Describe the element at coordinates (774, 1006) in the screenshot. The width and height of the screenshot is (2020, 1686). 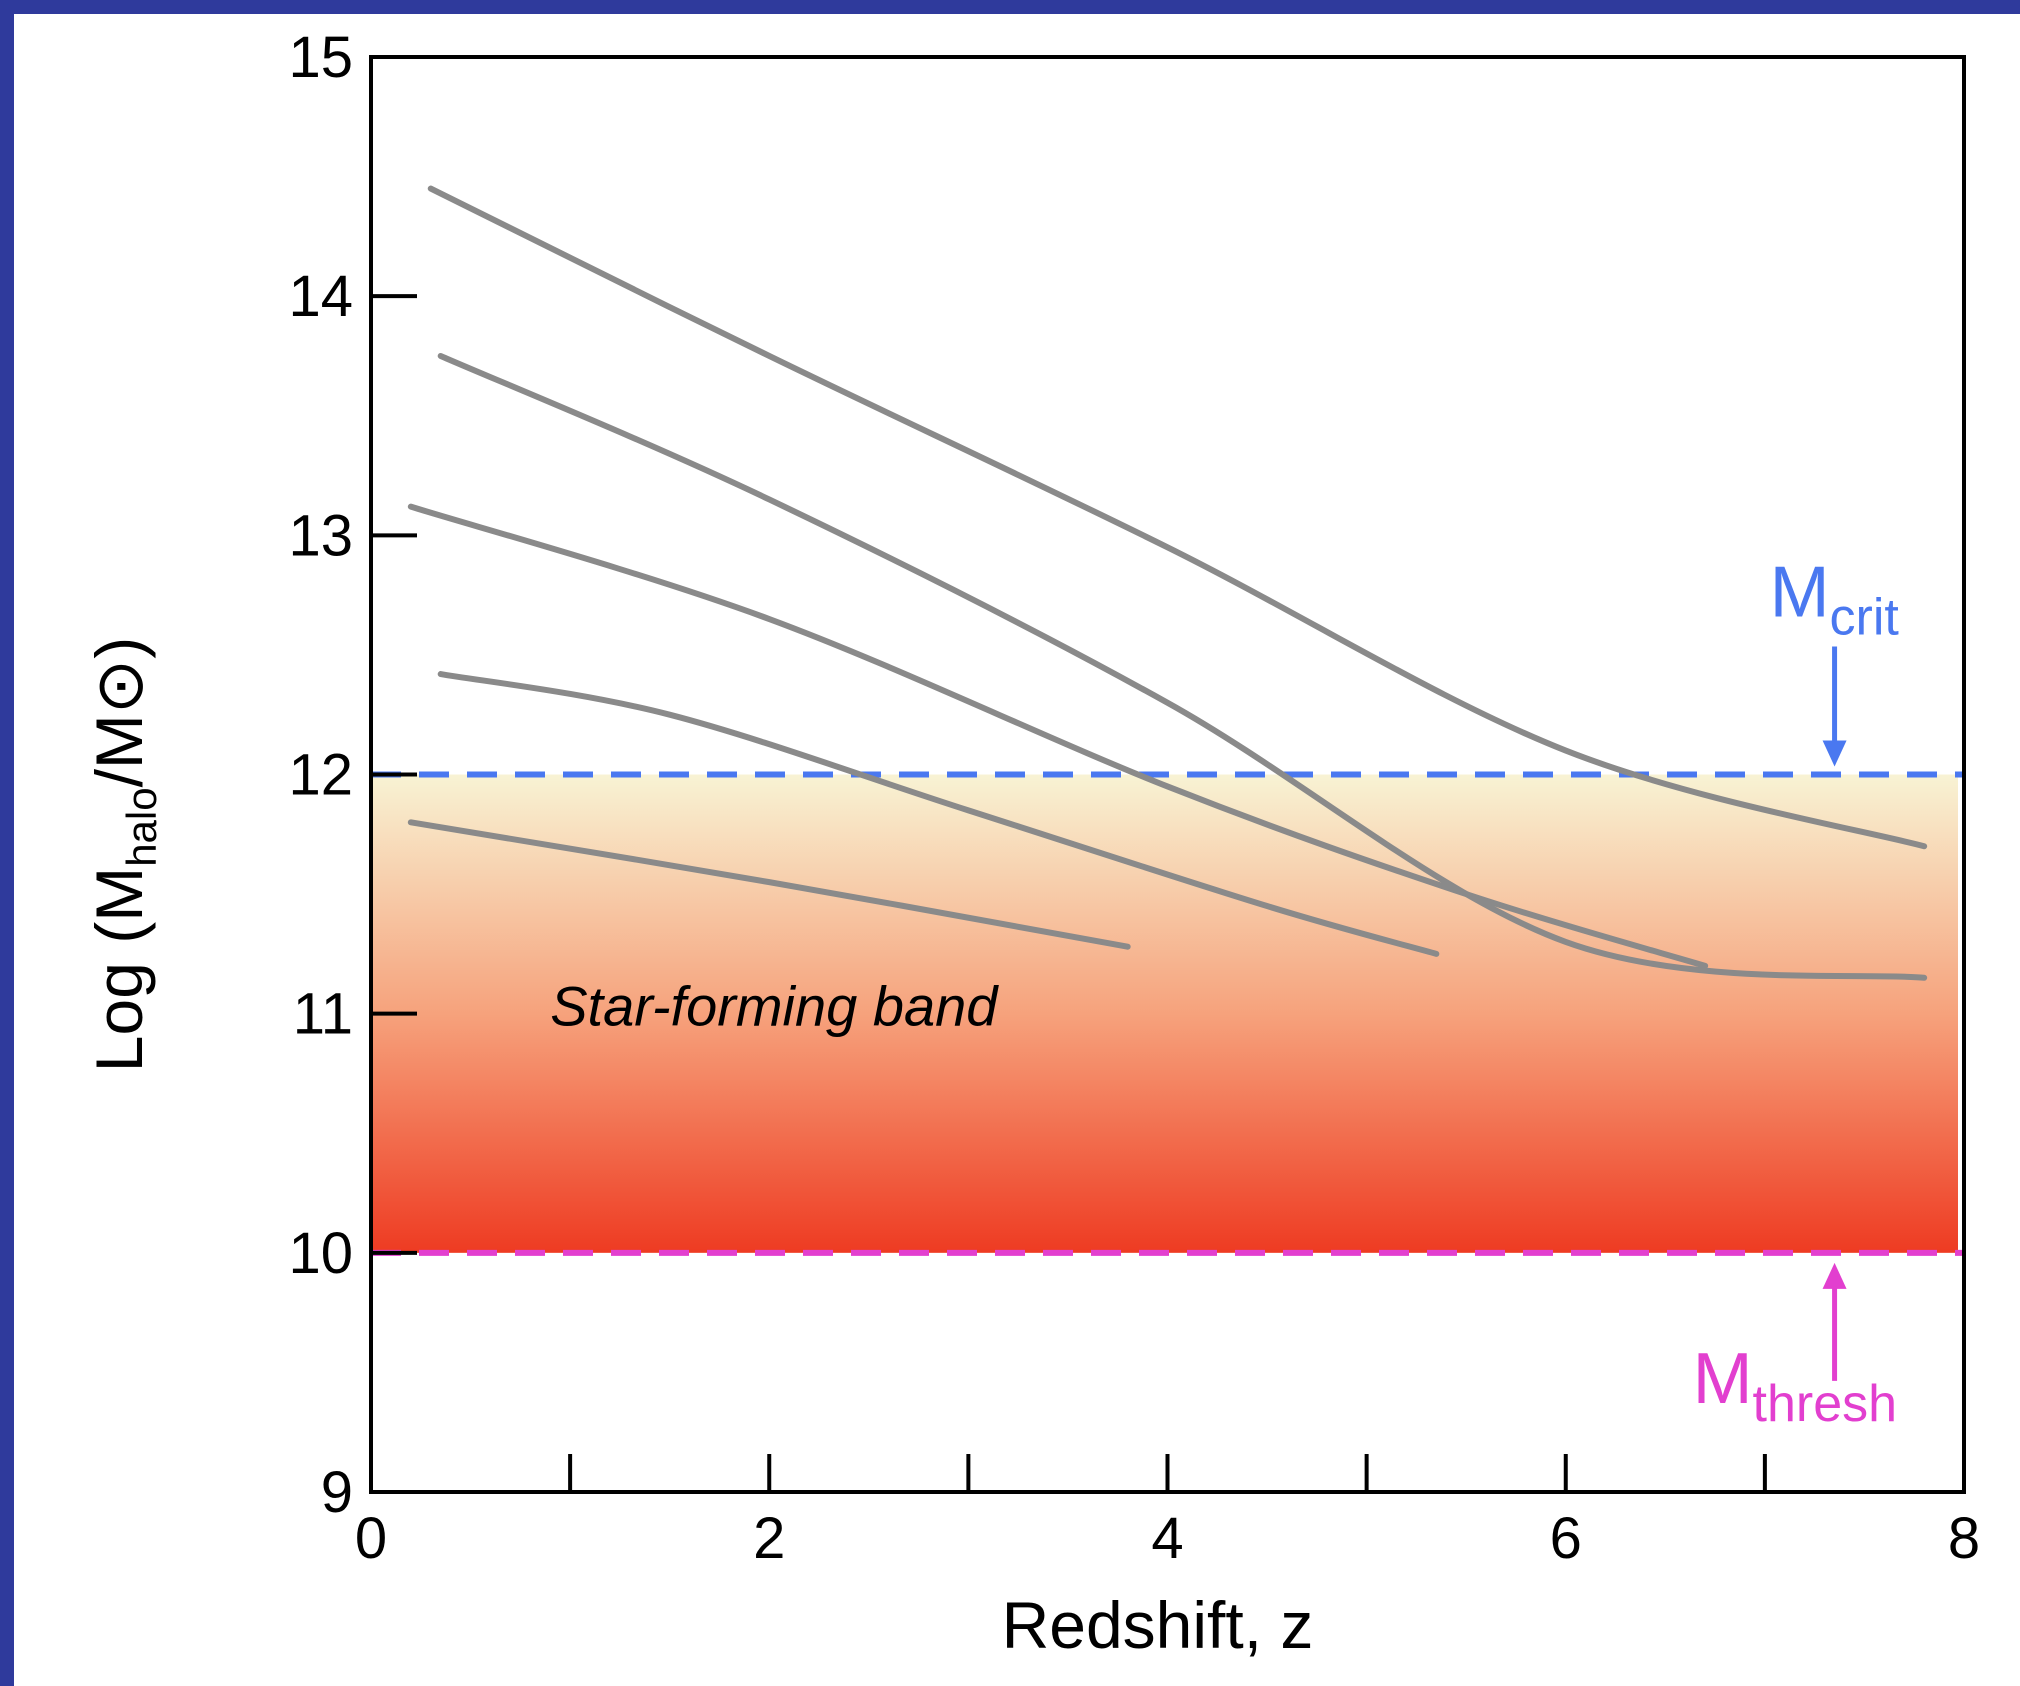
I see `band-label: Star-forming band` at that location.